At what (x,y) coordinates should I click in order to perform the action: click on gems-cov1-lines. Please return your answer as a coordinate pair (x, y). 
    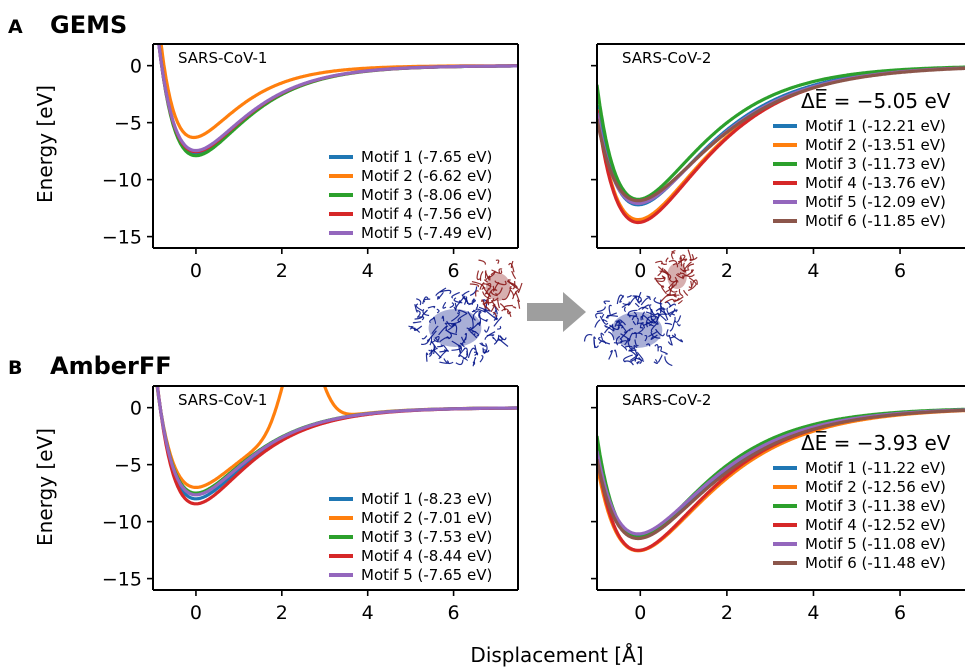
    Looking at the image, I should click on (337, 101).